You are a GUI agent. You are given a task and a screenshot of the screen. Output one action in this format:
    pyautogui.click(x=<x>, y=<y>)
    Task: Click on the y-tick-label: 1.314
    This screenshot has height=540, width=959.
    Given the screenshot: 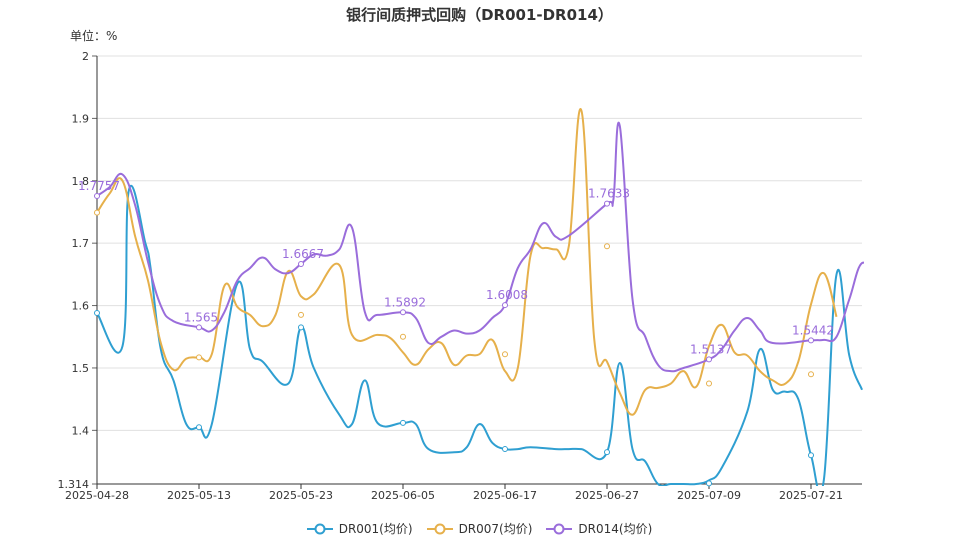 What is the action you would take?
    pyautogui.click(x=74, y=484)
    